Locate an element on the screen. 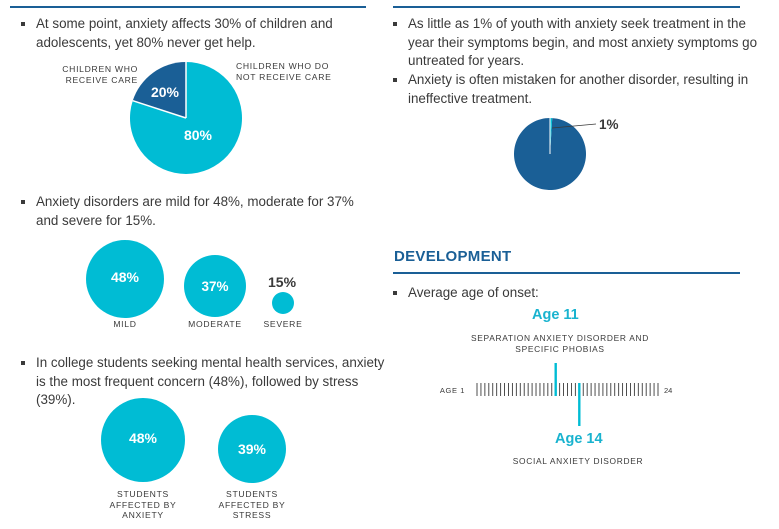  timeline-start-label: AGE 1 is located at coordinates (452, 390).